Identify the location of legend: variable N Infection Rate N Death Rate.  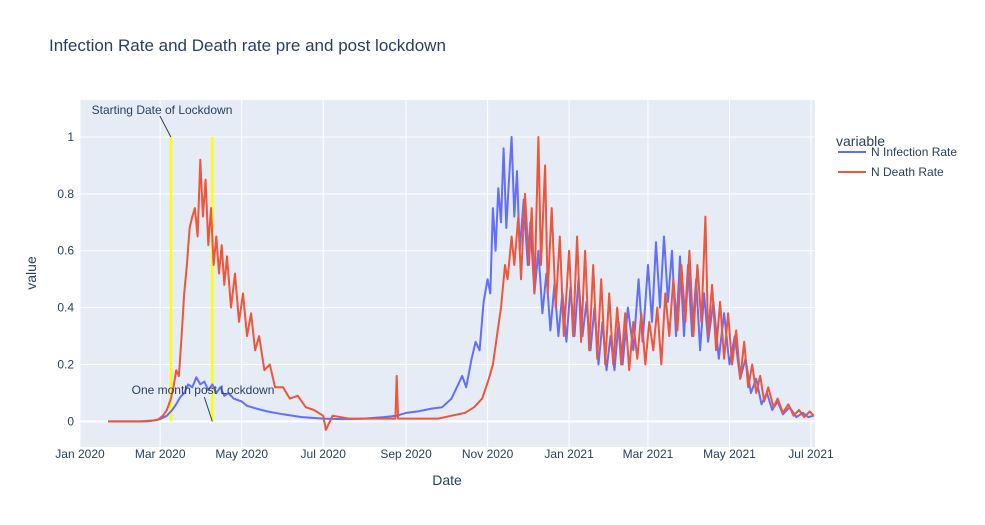
(896, 156).